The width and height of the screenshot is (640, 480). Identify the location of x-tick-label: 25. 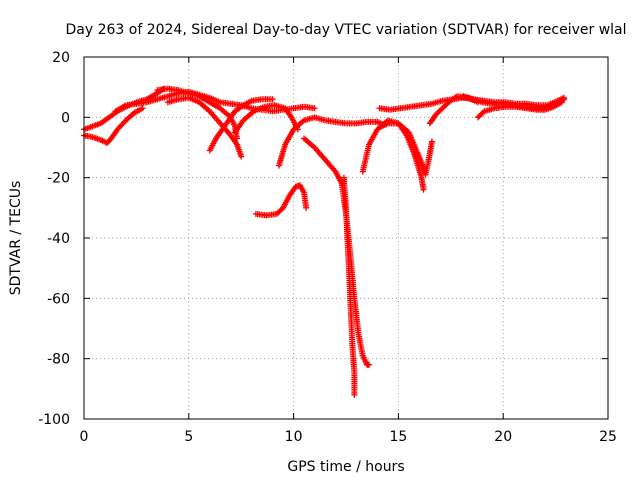
(608, 437).